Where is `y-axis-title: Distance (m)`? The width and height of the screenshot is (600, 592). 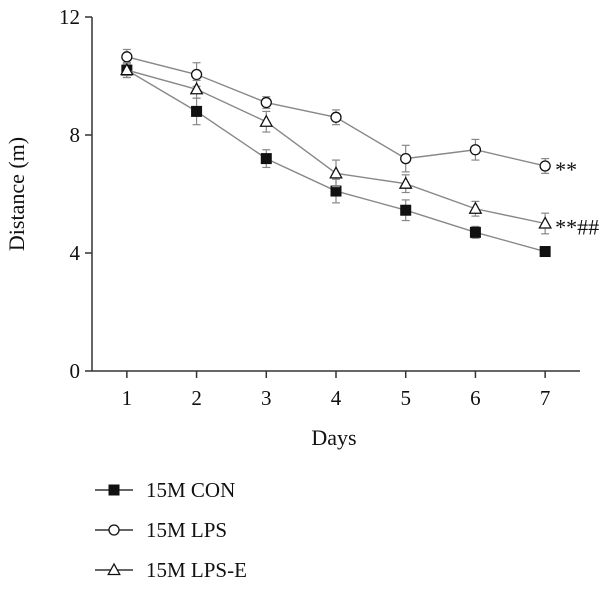
y-axis-title: Distance (m) is located at coordinates (16, 194).